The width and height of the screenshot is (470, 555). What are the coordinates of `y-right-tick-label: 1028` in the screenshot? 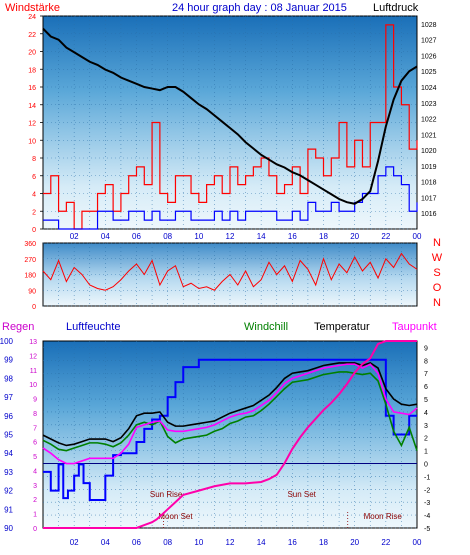 It's located at (429, 25).